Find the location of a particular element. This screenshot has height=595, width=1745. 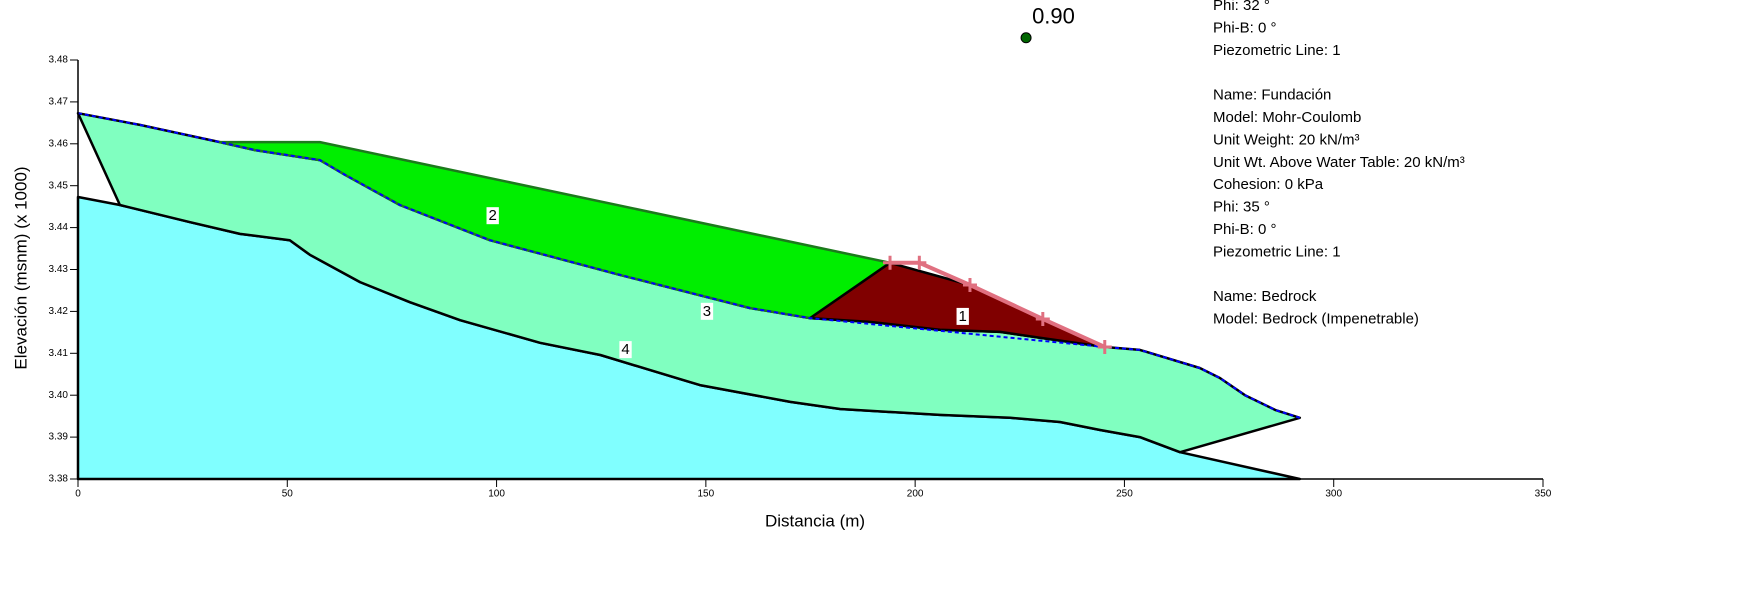

y-tick-label: 3.40 is located at coordinates (59, 395).